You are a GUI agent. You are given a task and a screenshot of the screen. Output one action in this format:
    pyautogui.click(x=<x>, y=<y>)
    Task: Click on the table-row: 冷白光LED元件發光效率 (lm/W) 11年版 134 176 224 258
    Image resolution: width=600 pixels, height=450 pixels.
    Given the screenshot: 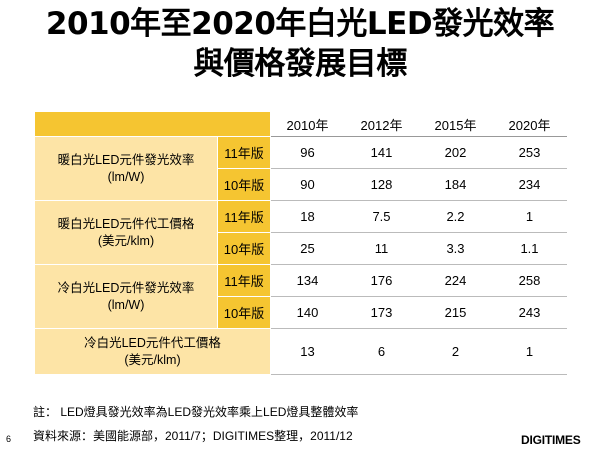 What is the action you would take?
    pyautogui.click(x=300, y=296)
    